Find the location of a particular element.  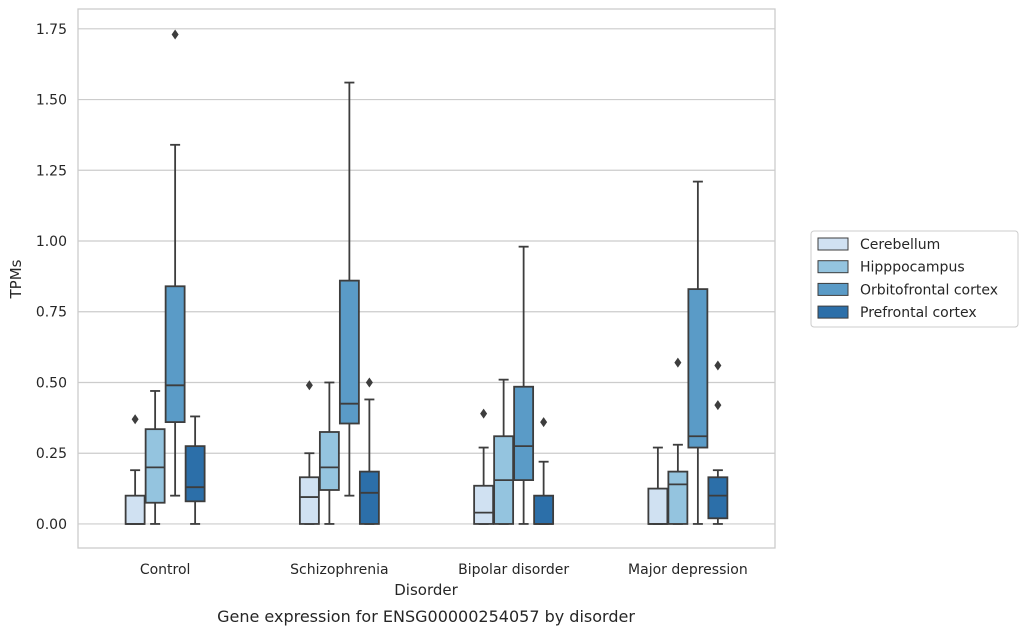

y-tick-label: 0.00 is located at coordinates (51, 525).